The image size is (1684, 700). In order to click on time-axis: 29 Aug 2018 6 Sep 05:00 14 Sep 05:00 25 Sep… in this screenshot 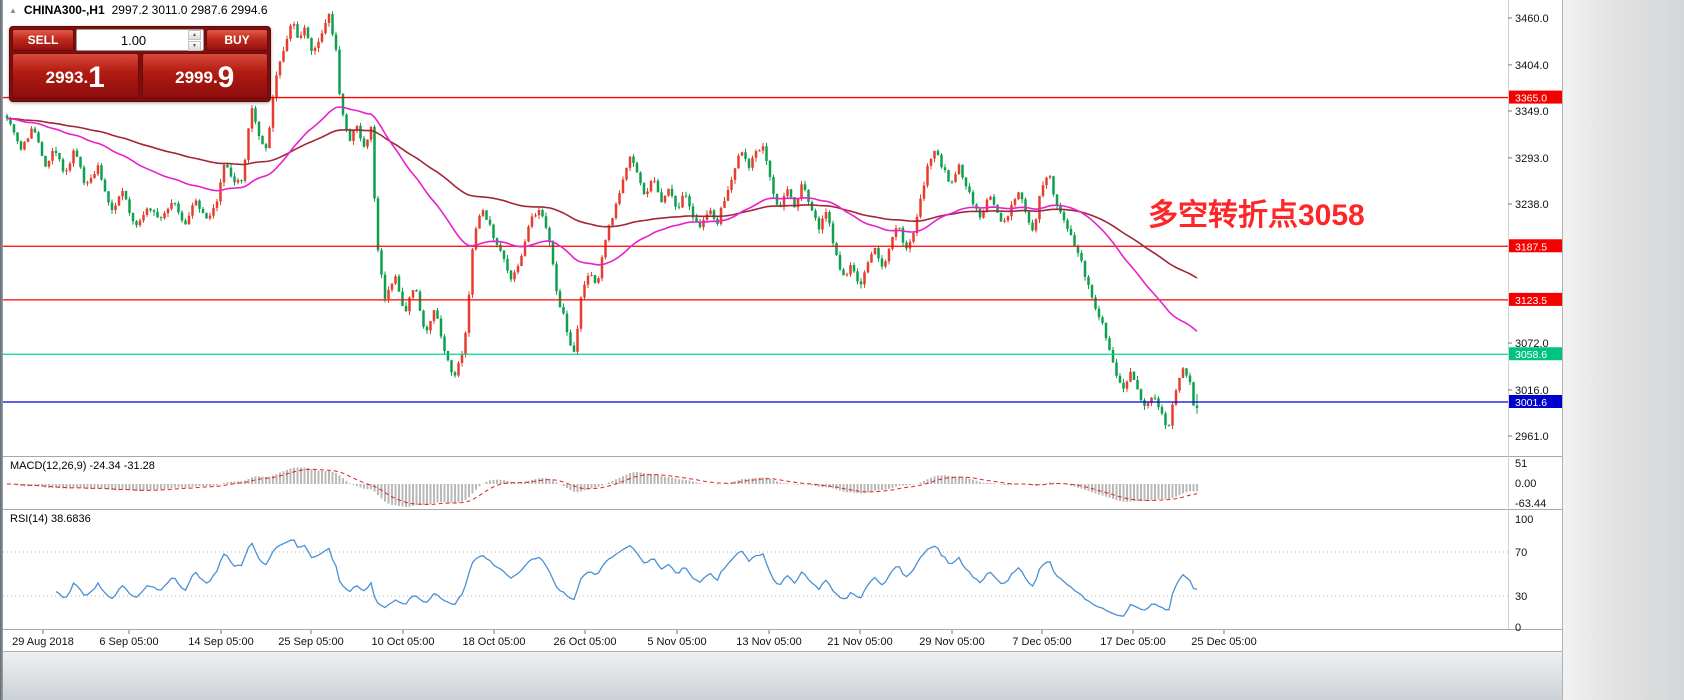, I will do `click(634, 639)`.